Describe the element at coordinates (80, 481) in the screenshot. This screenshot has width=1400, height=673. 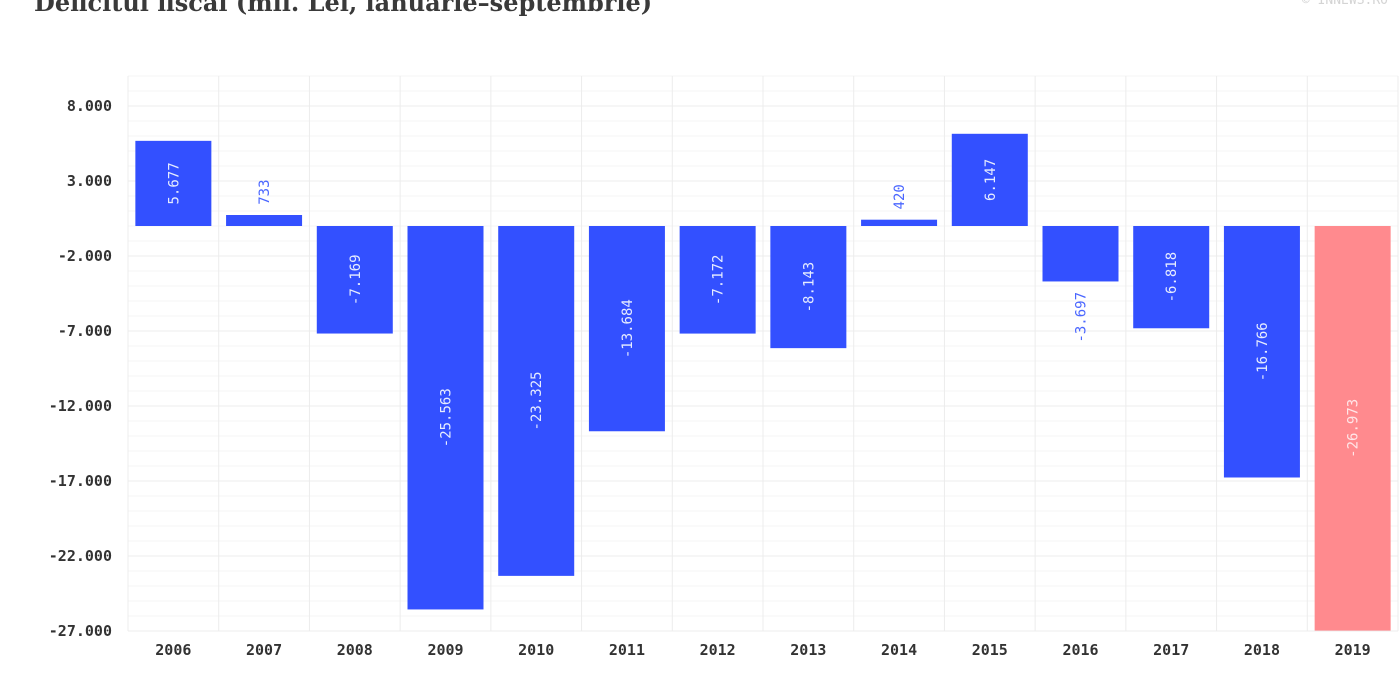
I see `y-tick-label: -17.000` at that location.